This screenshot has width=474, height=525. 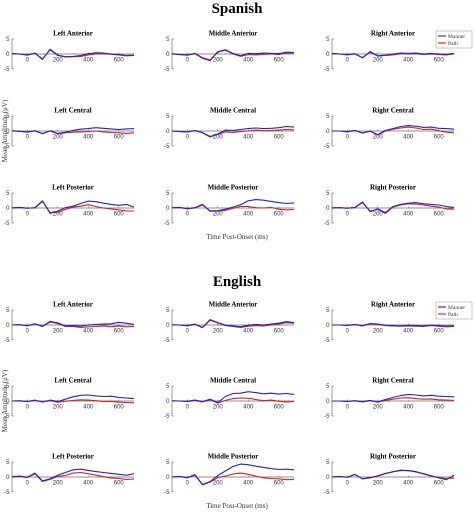 I want to click on panel-middle-central: Middle Central -5 0 5 0 200 400 600, so click(x=229, y=128).